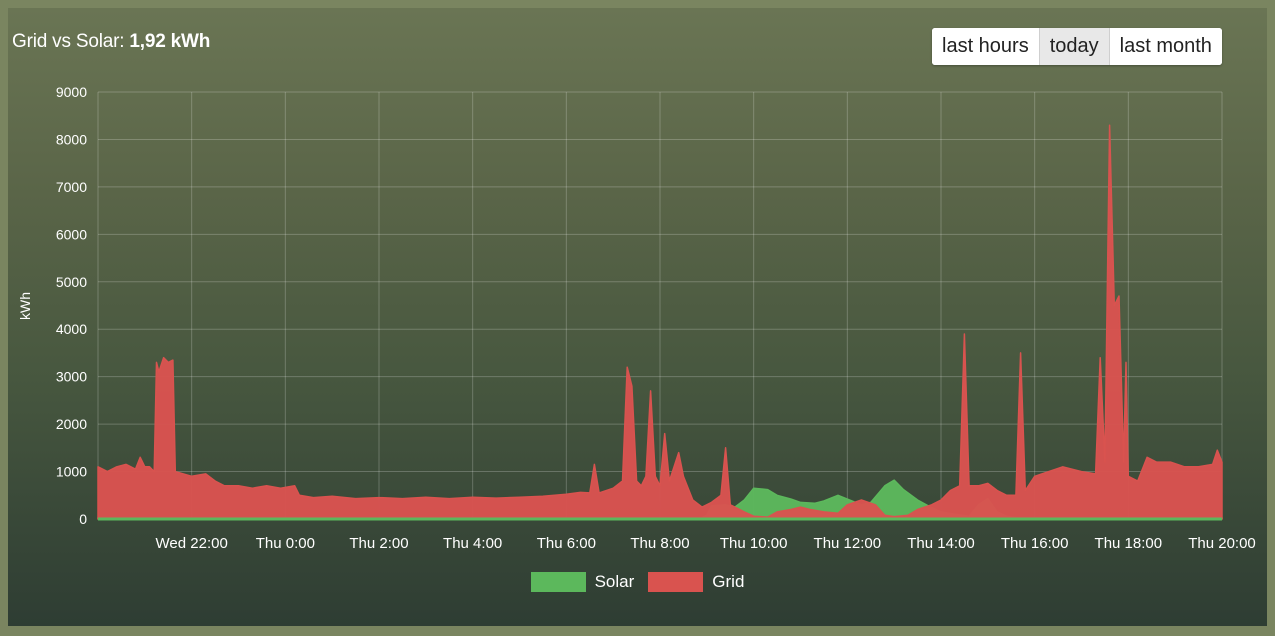 Image resolution: width=1275 pixels, height=636 pixels. What do you see at coordinates (754, 543) in the screenshot?
I see `x-tick-label: Thu 10:00` at bounding box center [754, 543].